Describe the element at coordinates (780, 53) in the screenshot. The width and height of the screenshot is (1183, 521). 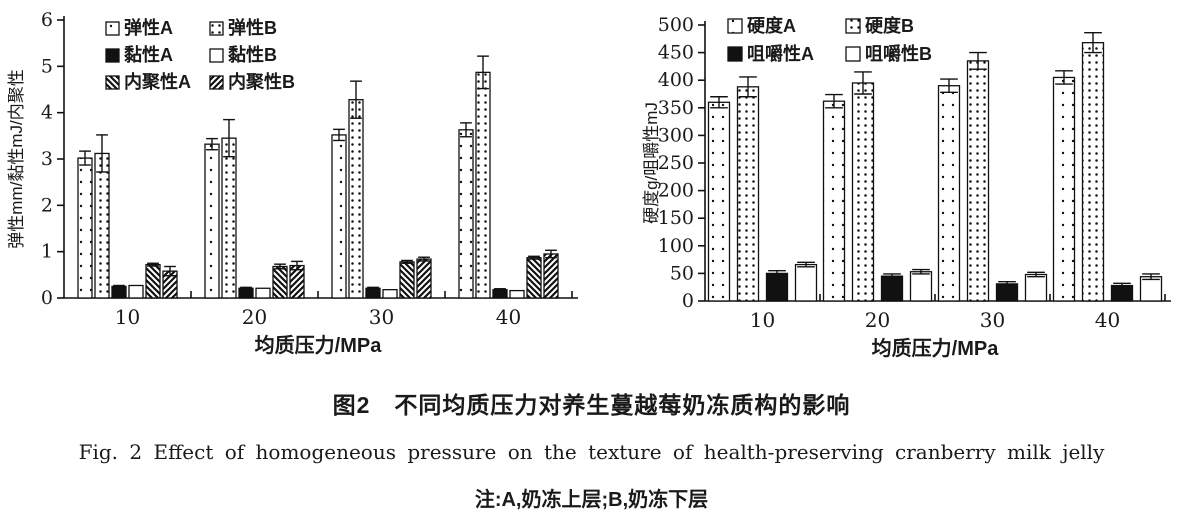
I see `legend-label: 咀嚼性A` at that location.